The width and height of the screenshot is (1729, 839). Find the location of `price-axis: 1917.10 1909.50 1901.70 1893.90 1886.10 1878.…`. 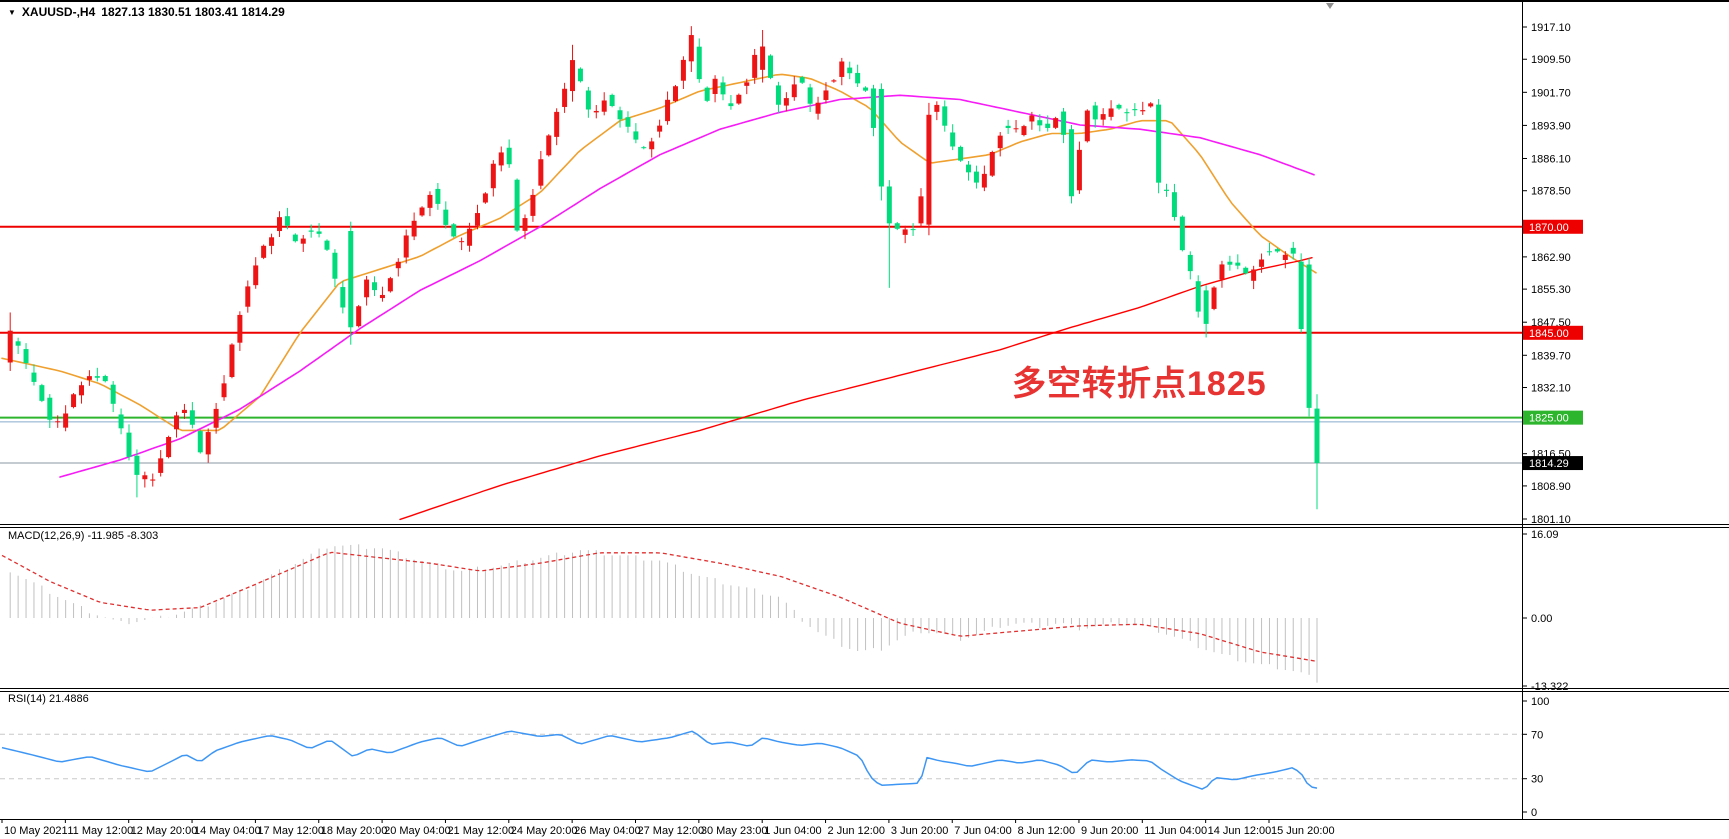

price-axis: 1917.10 1909.50 1901.70 1893.90 1886.10 1878.… is located at coordinates (1552, 410).